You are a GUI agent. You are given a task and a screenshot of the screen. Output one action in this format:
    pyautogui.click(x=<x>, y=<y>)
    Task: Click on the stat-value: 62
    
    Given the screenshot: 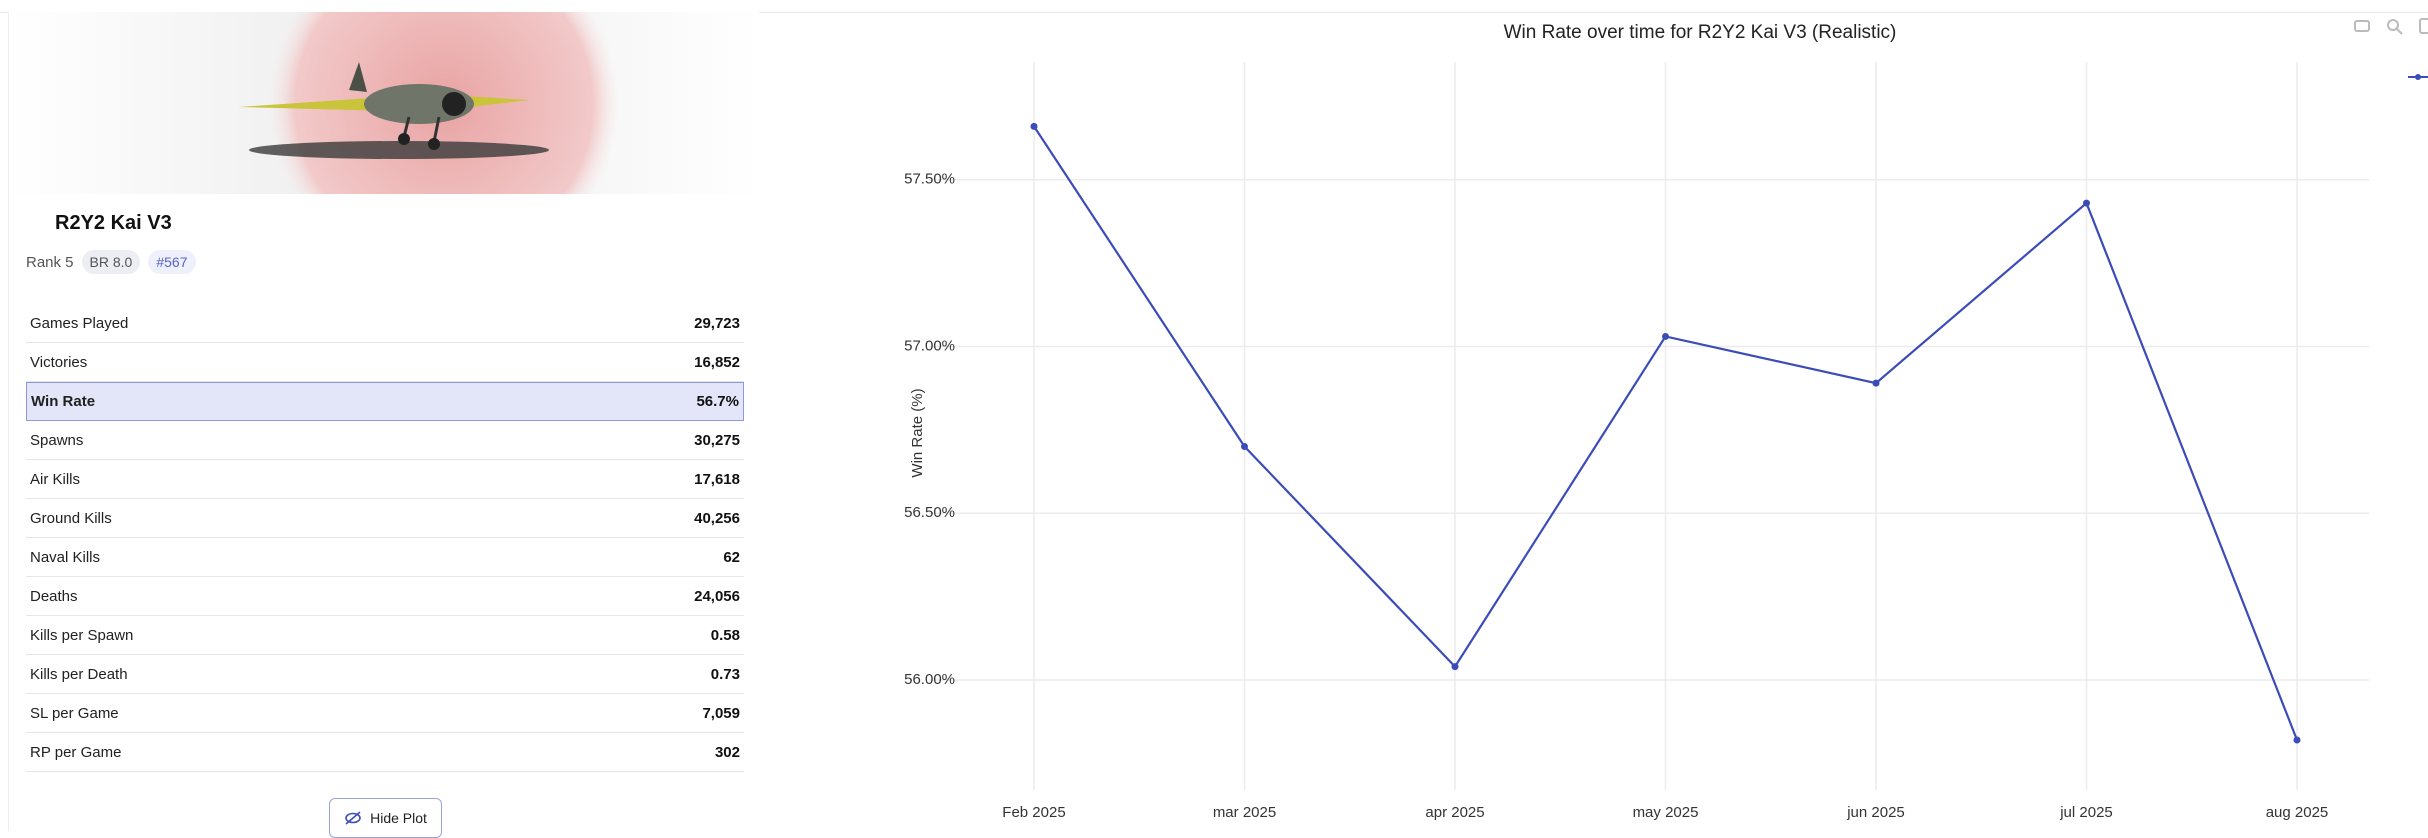 What is the action you would take?
    pyautogui.click(x=731, y=557)
    